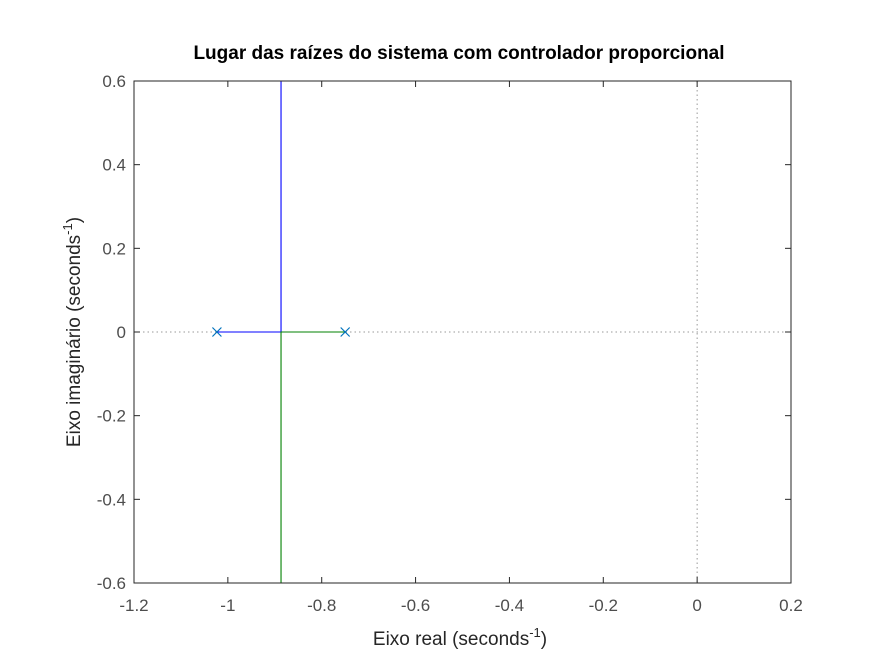  I want to click on pole-markers, so click(281, 332).